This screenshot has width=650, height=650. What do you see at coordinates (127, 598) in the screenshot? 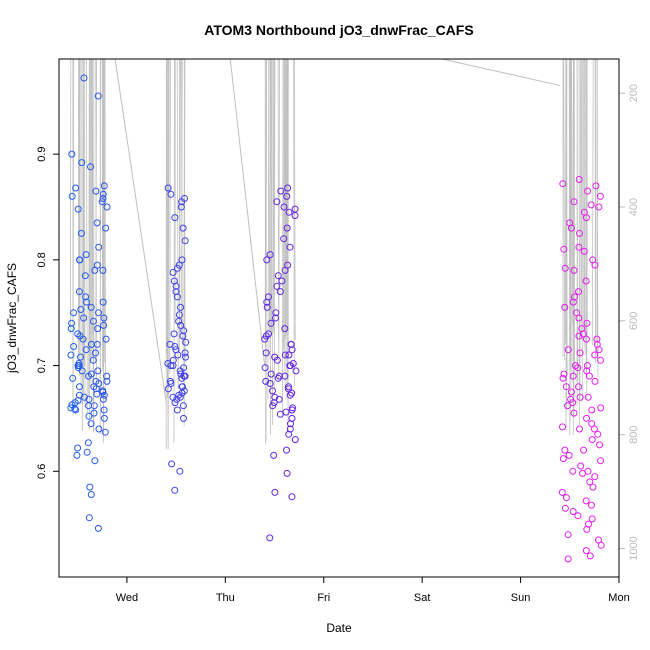
I see `x-tick-label: Wed` at bounding box center [127, 598].